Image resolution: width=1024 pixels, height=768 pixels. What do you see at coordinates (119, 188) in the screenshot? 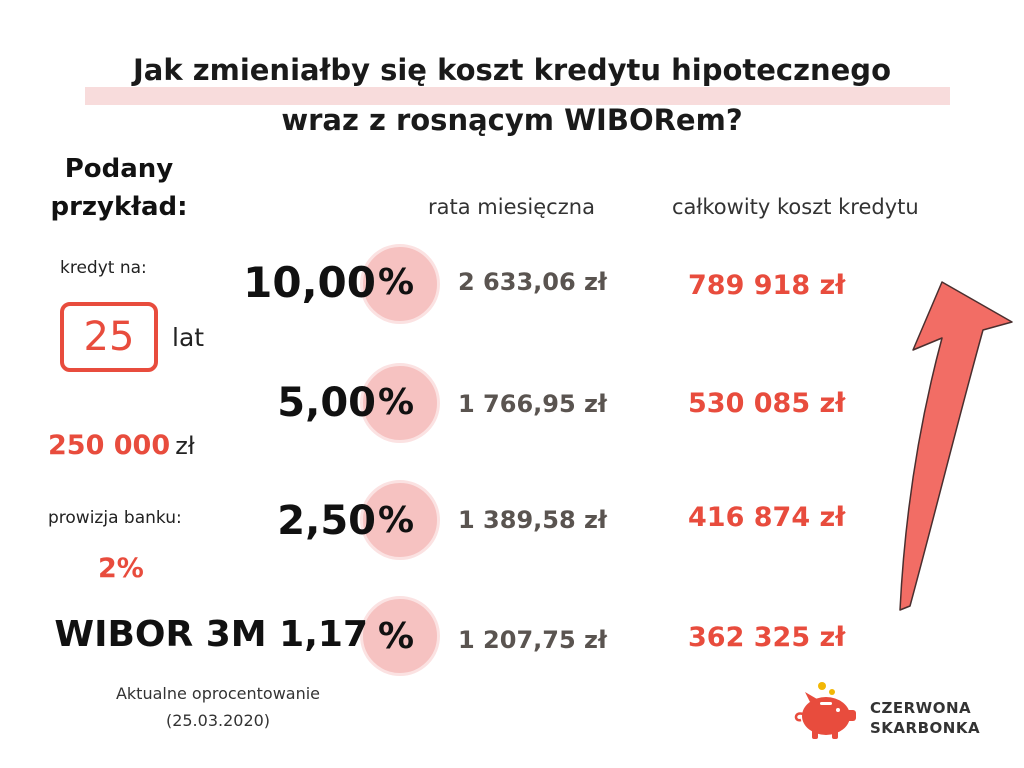
I see `example-heading: Podany przykład:` at bounding box center [119, 188].